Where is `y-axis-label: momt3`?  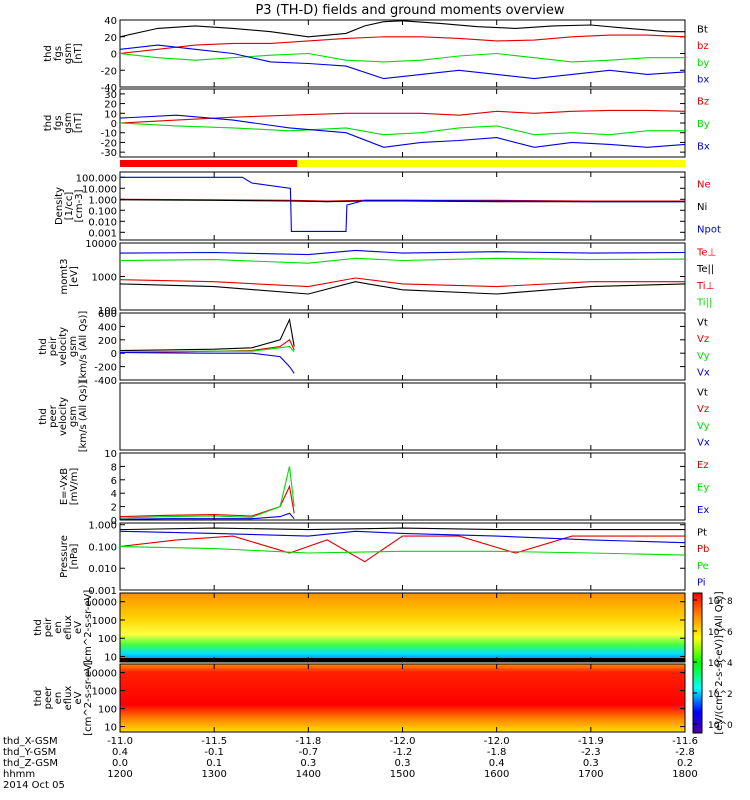 y-axis-label: momt3 is located at coordinates (64, 277).